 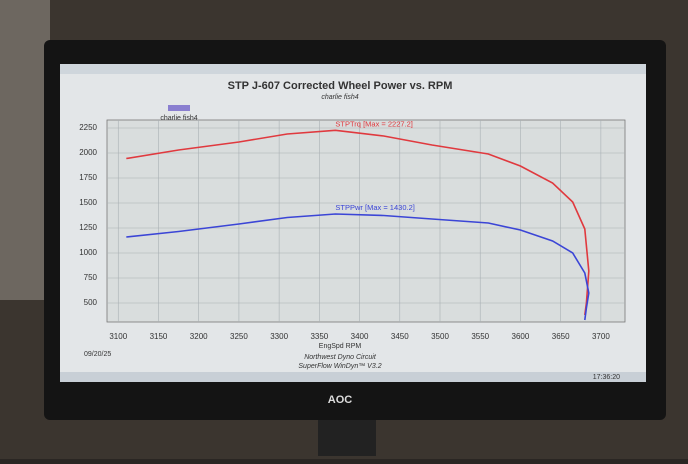 What do you see at coordinates (480, 336) in the screenshot?
I see `x-tick-label: 3550` at bounding box center [480, 336].